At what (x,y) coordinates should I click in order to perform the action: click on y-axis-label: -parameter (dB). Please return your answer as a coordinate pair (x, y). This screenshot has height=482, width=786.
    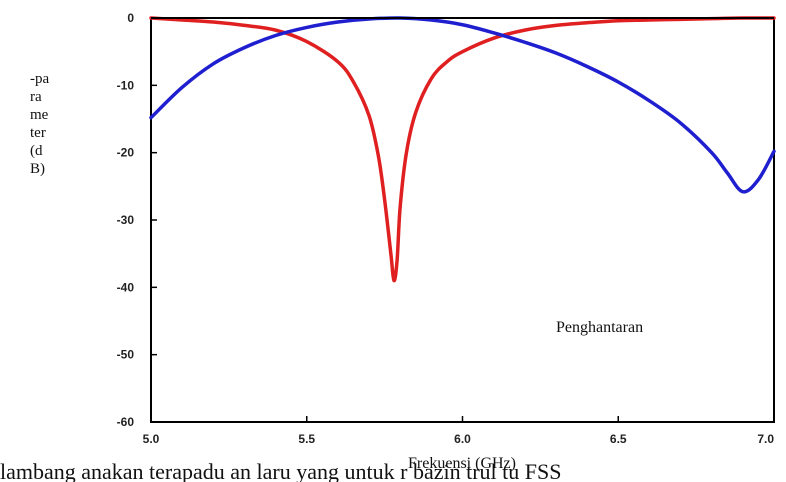
    Looking at the image, I should click on (40, 124).